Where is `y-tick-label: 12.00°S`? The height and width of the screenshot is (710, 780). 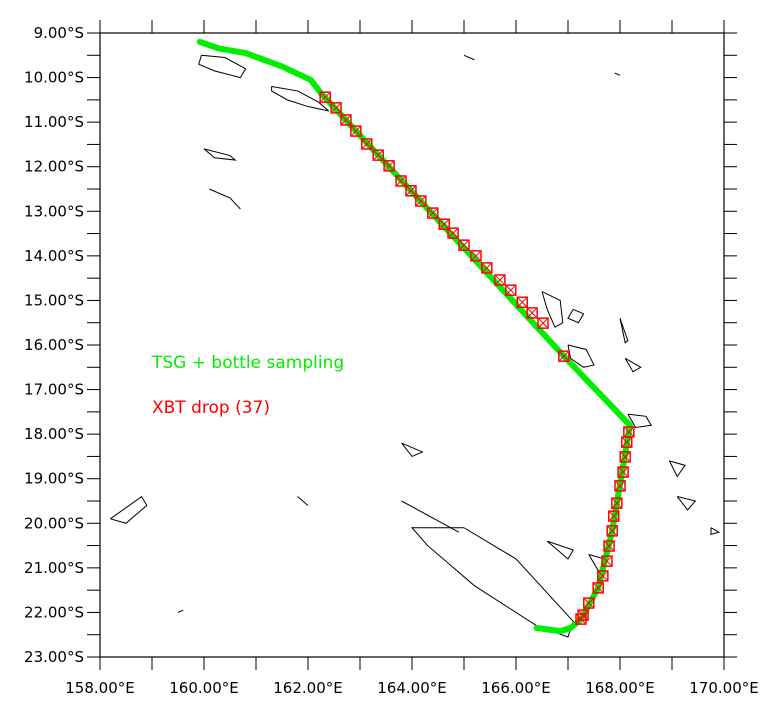 y-tick-label: 12.00°S is located at coordinates (54, 167).